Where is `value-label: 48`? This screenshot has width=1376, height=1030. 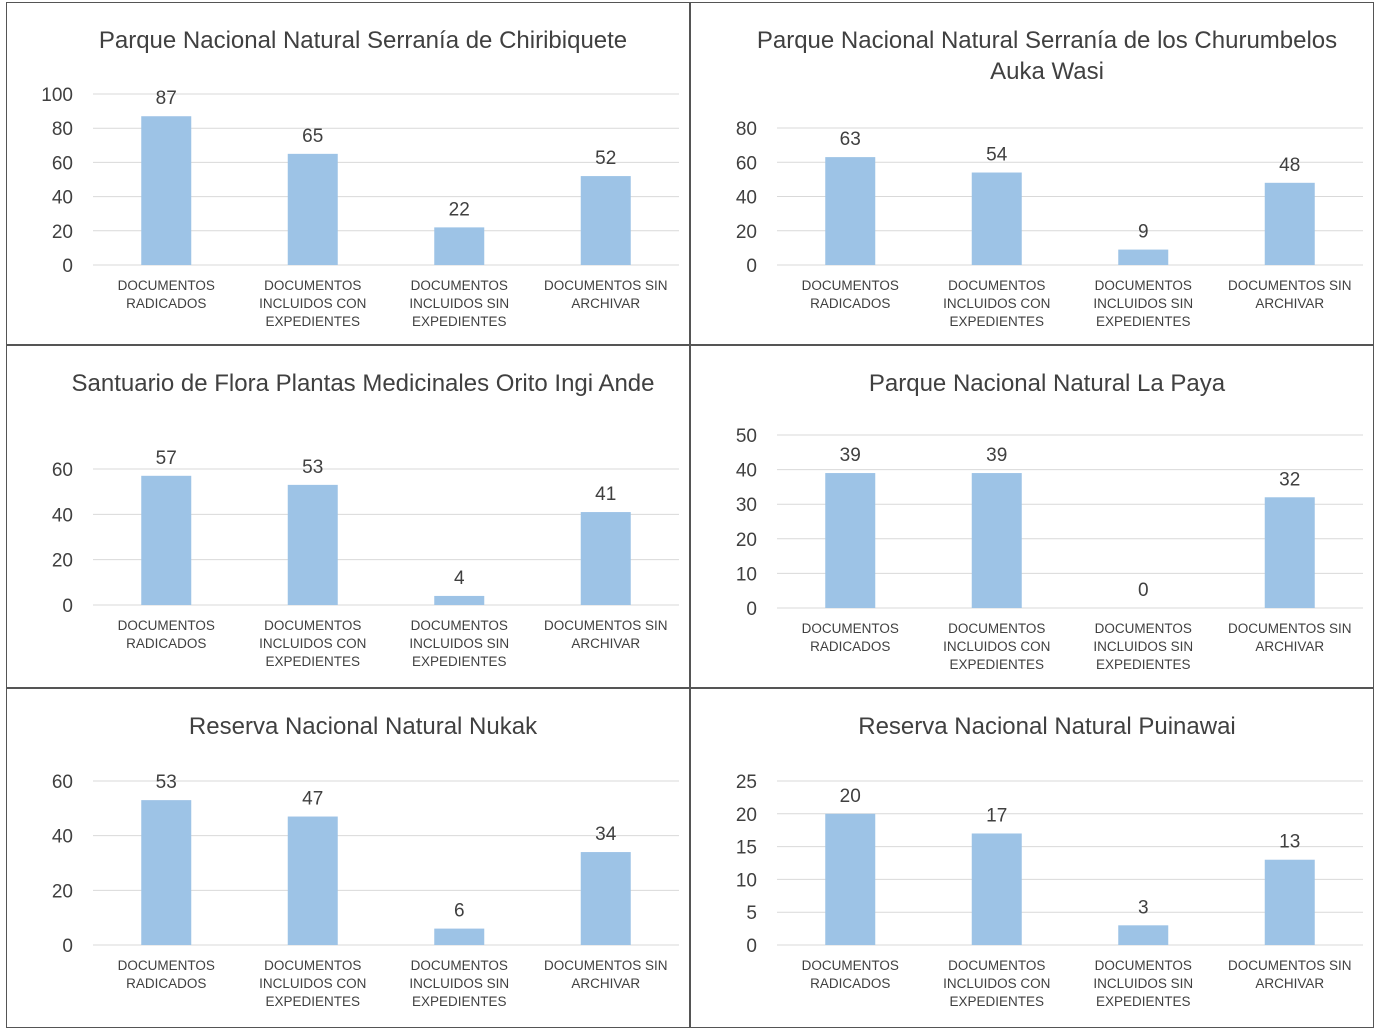
value-label: 48 is located at coordinates (1289, 165).